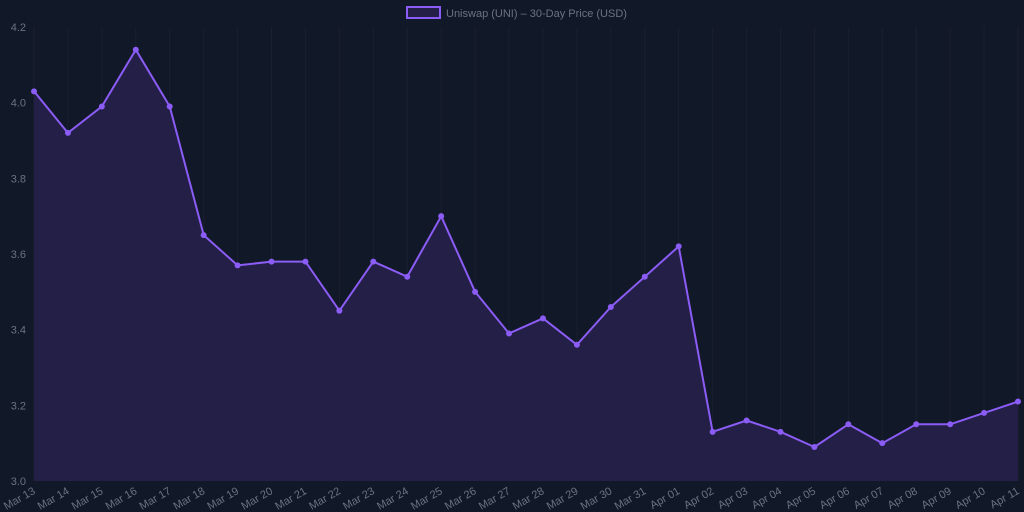 The width and height of the screenshot is (1024, 512). I want to click on x-tick-label: Mar 16, so click(122, 498).